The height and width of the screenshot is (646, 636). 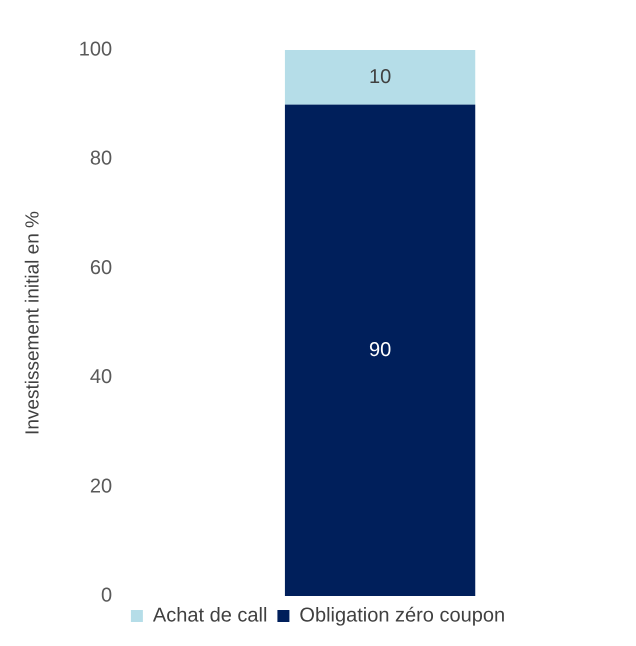 I want to click on y-tick-label: 100, so click(x=95, y=49).